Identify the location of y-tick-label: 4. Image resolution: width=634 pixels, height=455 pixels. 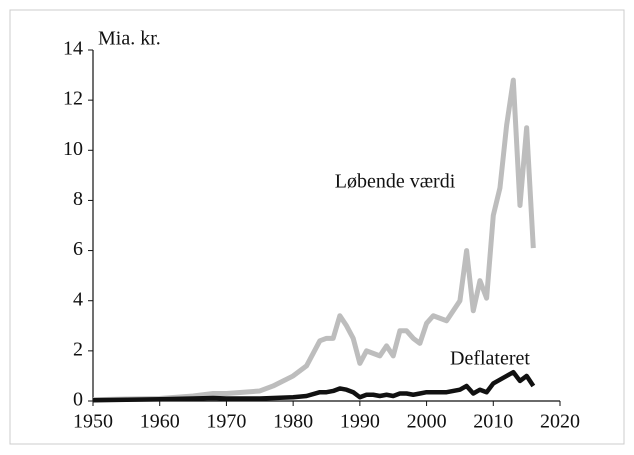
(78, 299).